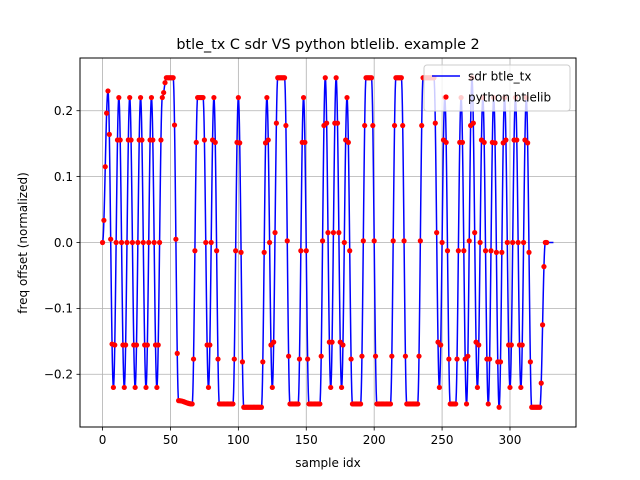 The image size is (640, 480). I want to click on y-axis-label: freq offset (normalized), so click(23, 243).